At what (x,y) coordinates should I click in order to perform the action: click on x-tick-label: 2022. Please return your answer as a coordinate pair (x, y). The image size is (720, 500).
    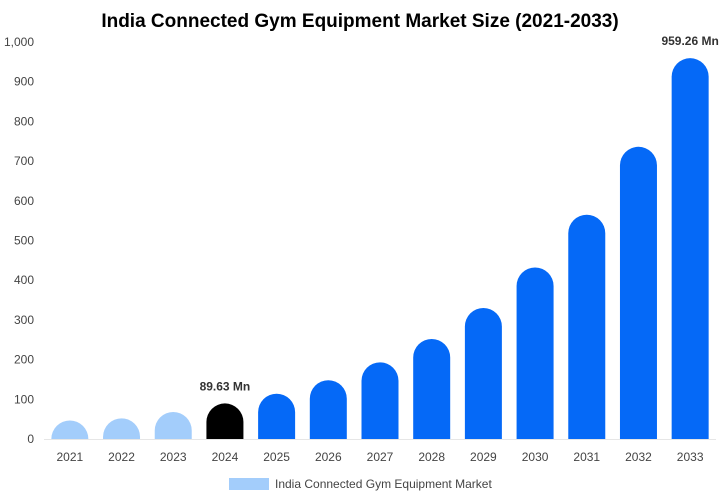
    Looking at the image, I should click on (121, 457).